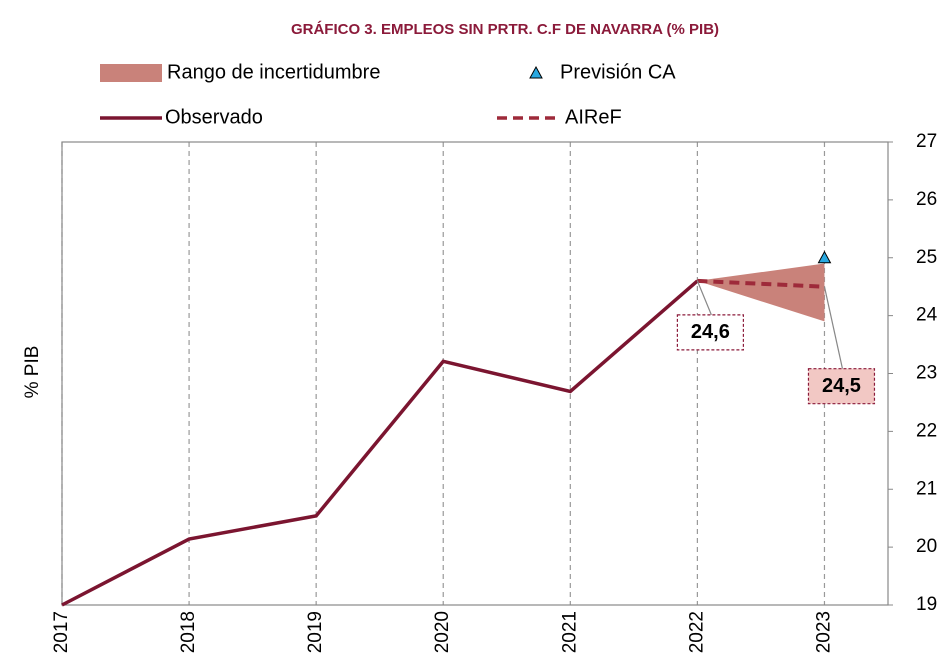  Describe the element at coordinates (569, 632) in the screenshot. I see `x-tick-label: 2021` at that location.